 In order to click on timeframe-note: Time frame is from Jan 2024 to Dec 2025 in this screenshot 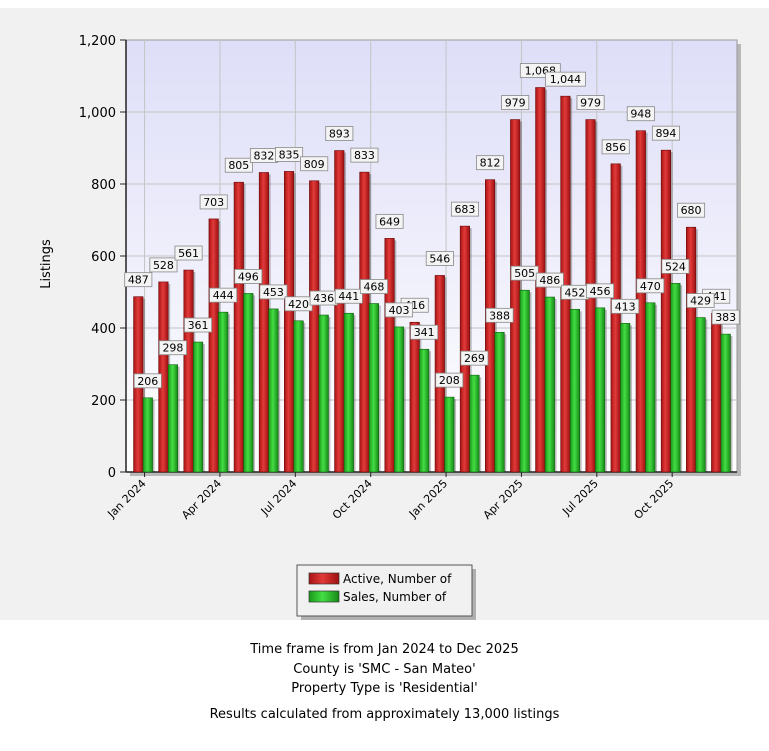, I will do `click(384, 649)`.